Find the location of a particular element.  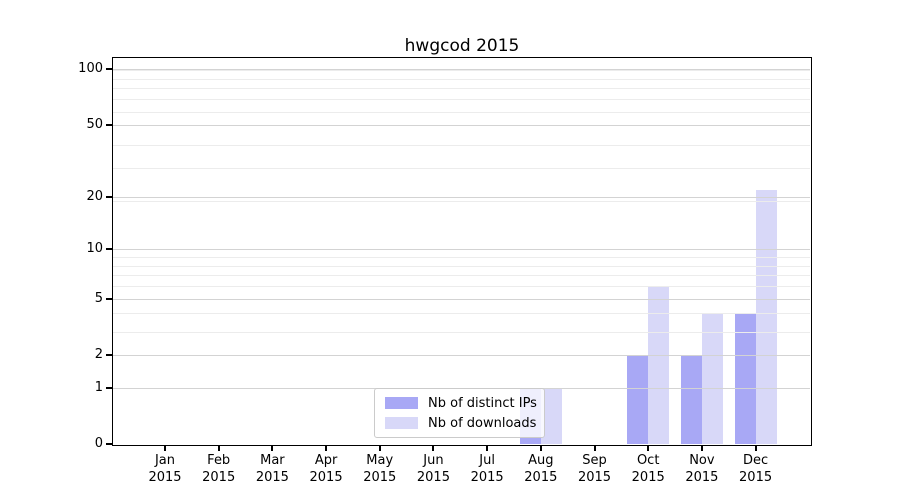

x-tick-label: Nov 2015 is located at coordinates (702, 469).